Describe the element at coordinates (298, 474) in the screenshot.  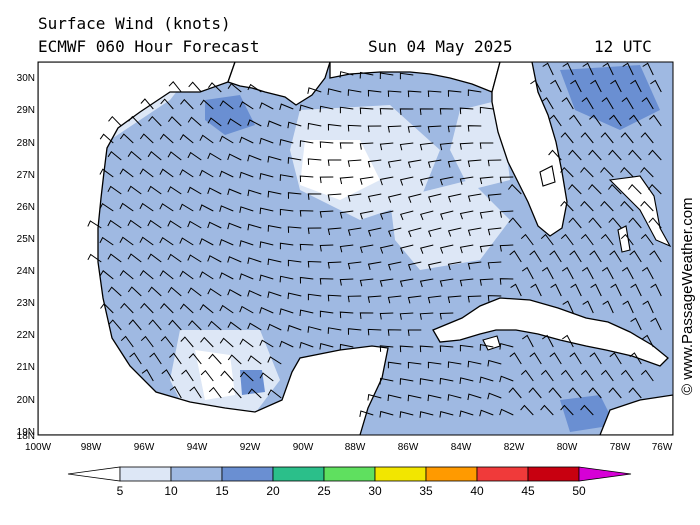
I see `colorbar-segment` at that location.